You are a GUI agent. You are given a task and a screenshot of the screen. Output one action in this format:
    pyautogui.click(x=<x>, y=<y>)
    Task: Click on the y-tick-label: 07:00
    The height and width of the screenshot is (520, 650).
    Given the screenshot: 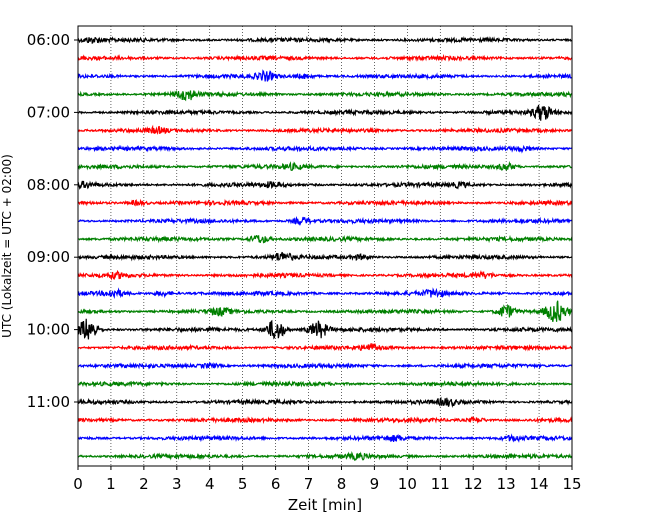 What is the action you would take?
    pyautogui.click(x=48, y=112)
    